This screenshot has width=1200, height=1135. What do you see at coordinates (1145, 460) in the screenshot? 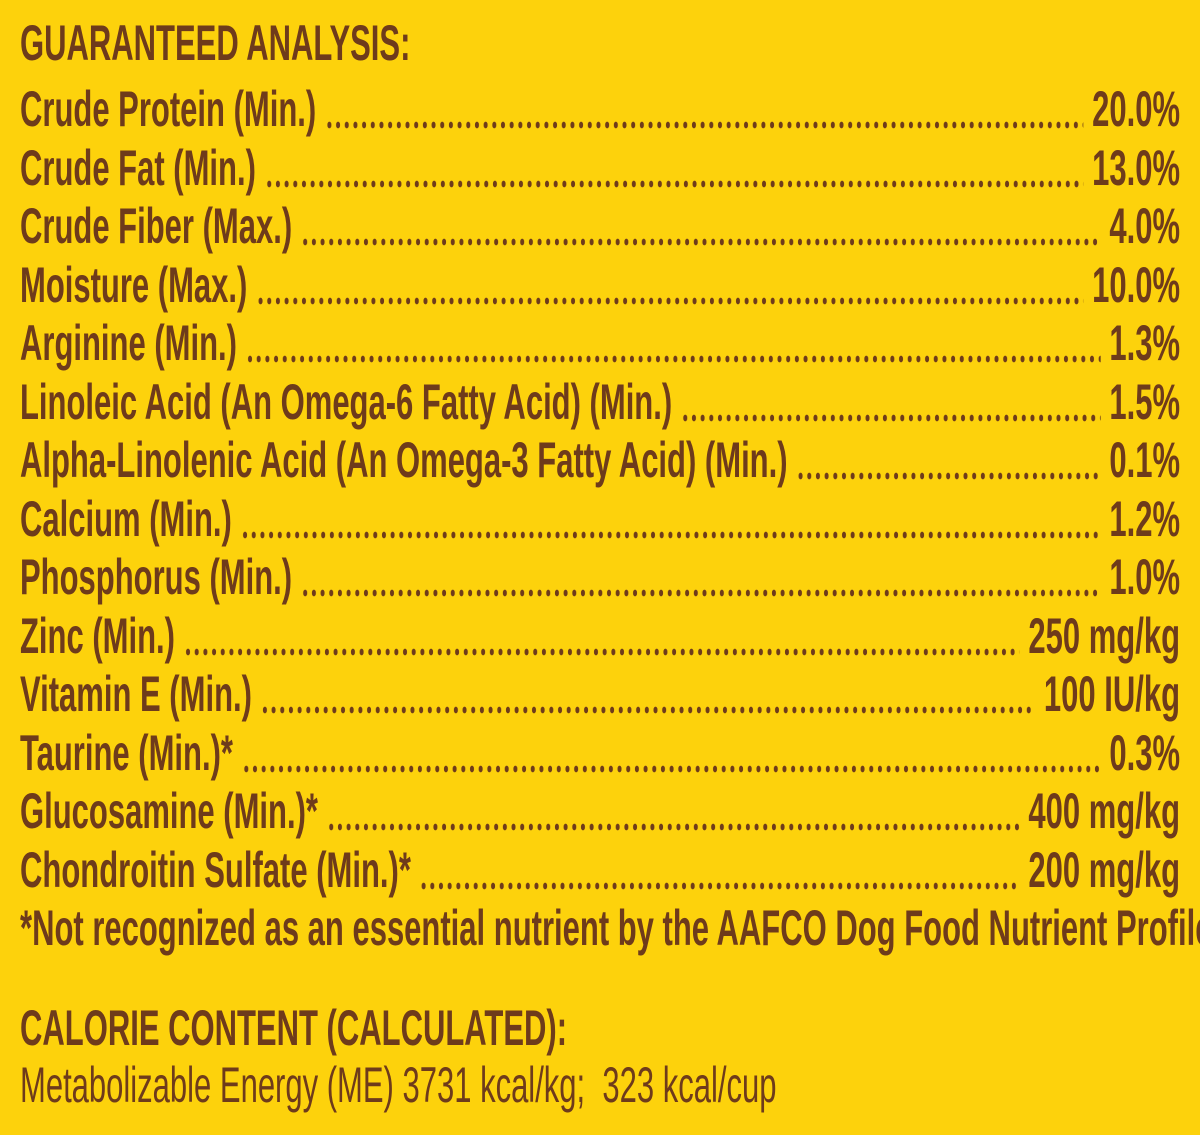
I see `nutrient-value: 0.1%` at bounding box center [1145, 460].